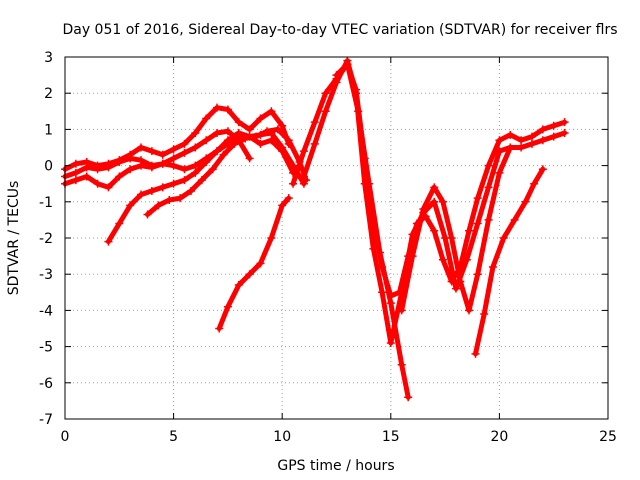 This screenshot has height=480, width=640. I want to click on x-tick-label: 15, so click(391, 437).